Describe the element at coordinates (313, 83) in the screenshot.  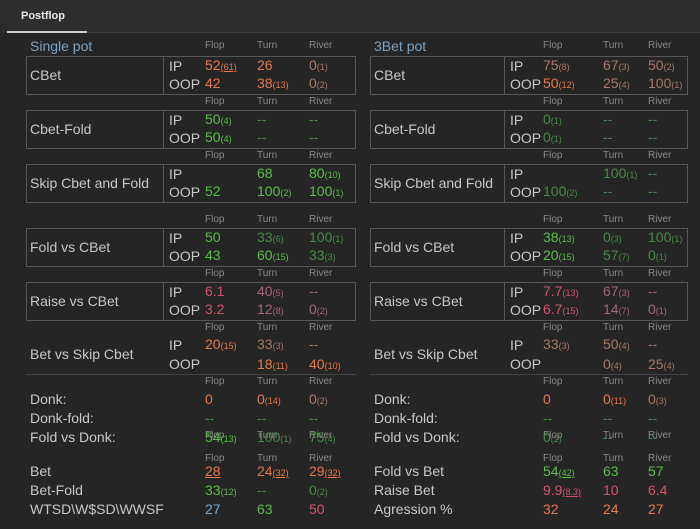
I see `single-cbet-oop-cell-value: 0` at that location.